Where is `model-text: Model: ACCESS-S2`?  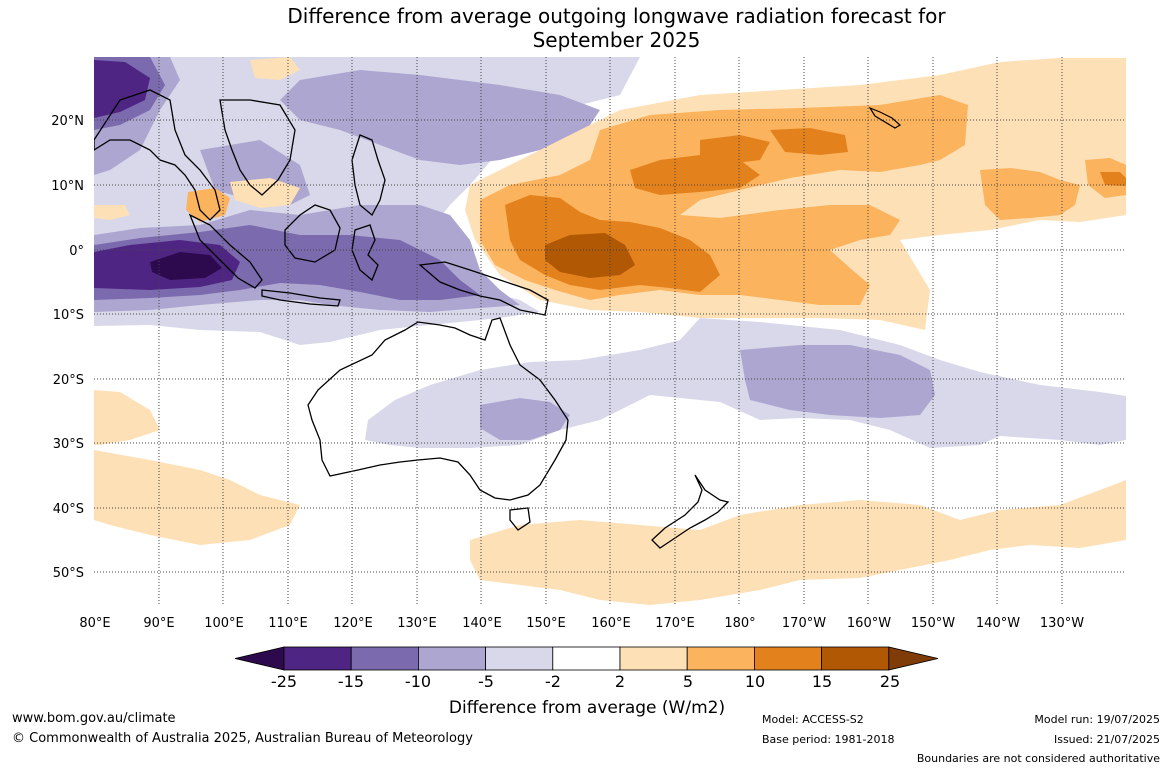 model-text: Model: ACCESS-S2 is located at coordinates (813, 719).